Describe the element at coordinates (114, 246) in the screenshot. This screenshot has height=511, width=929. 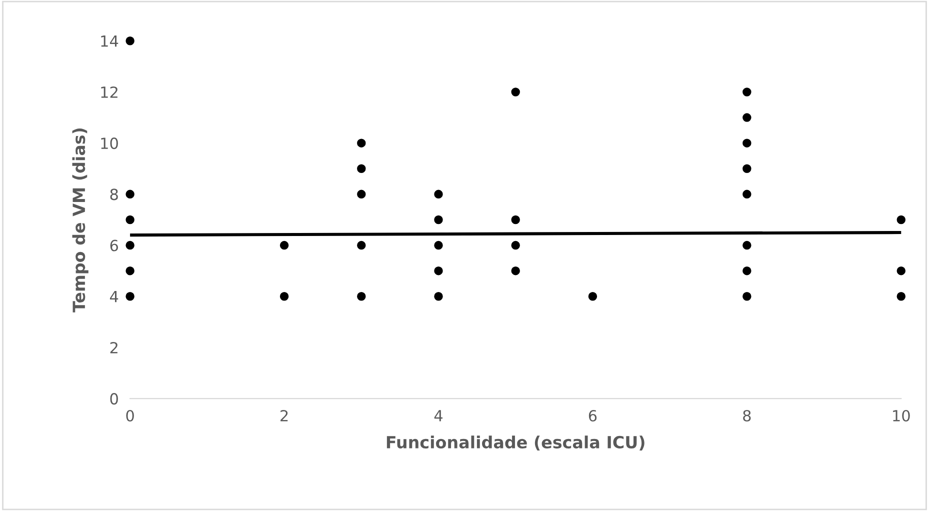
I see `y-tick-label: 6` at that location.